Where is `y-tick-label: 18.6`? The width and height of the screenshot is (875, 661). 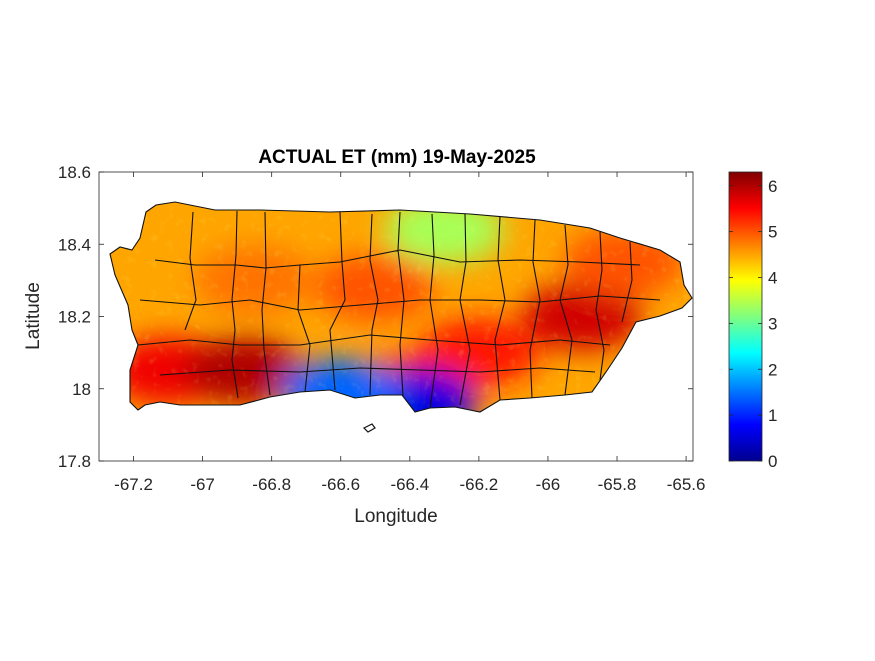
y-tick-label: 18.6 is located at coordinates (74, 172).